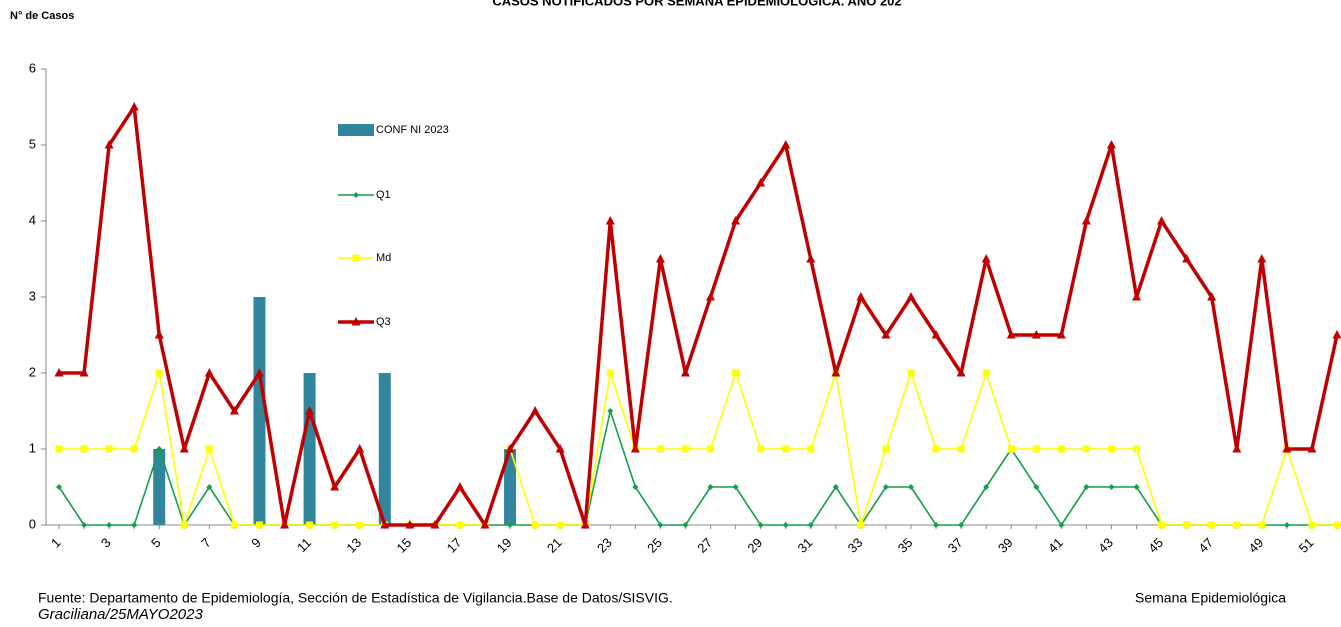 The height and width of the screenshot is (627, 1341). I want to click on x-tick-label: 25, so click(654, 545).